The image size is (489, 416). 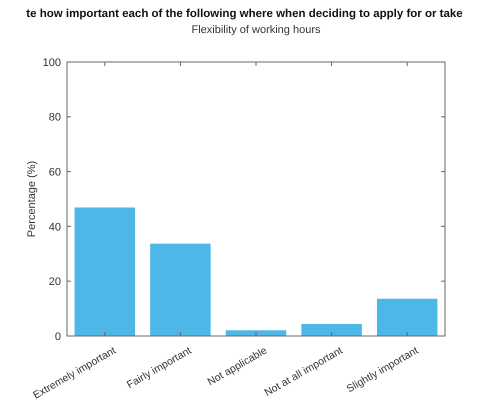 I want to click on y-tick-label: 0, so click(x=57, y=336).